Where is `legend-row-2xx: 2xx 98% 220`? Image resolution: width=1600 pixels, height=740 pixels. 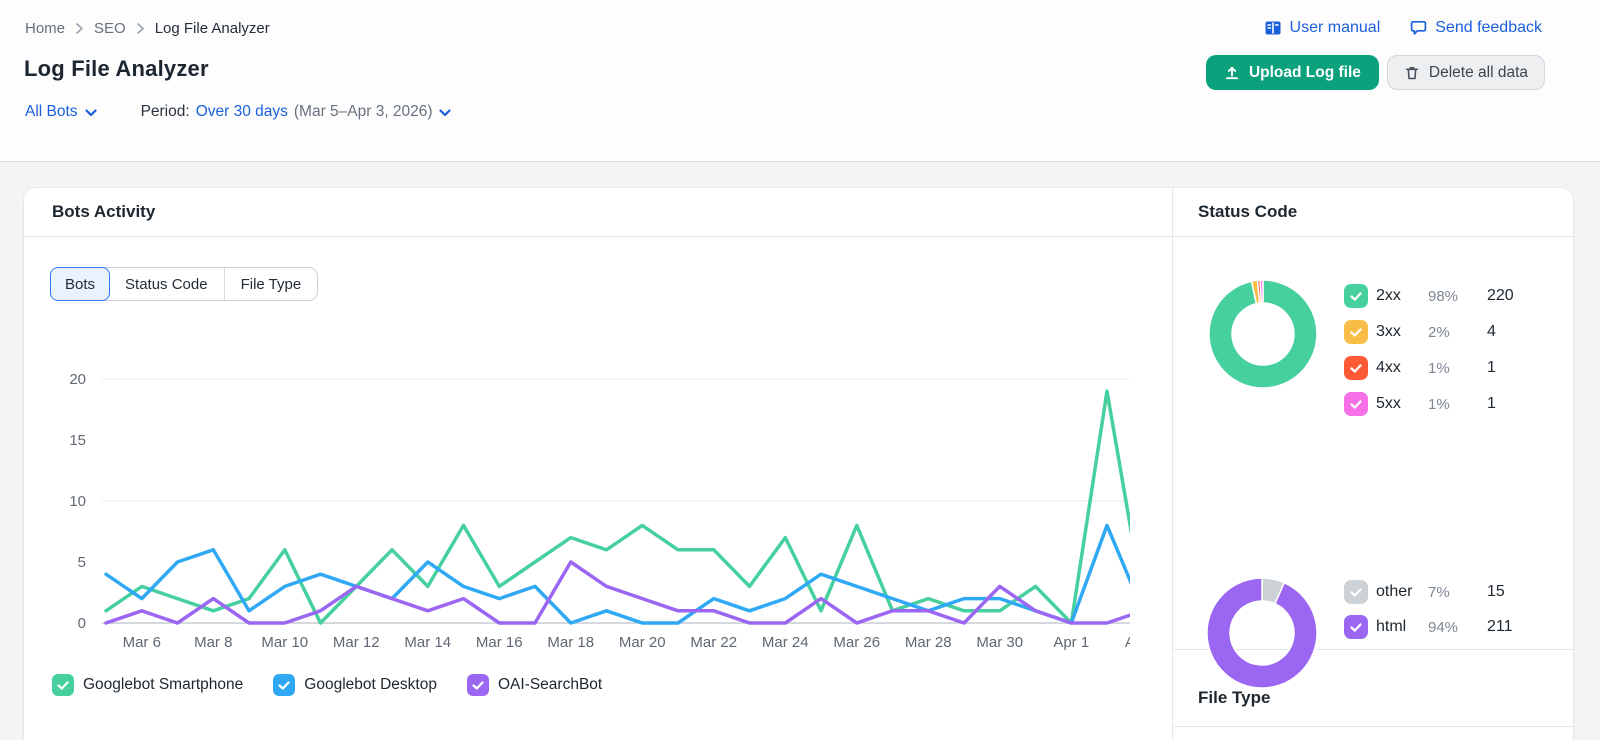
legend-row-2xx: 2xx 98% 220 is located at coordinates (1456, 296).